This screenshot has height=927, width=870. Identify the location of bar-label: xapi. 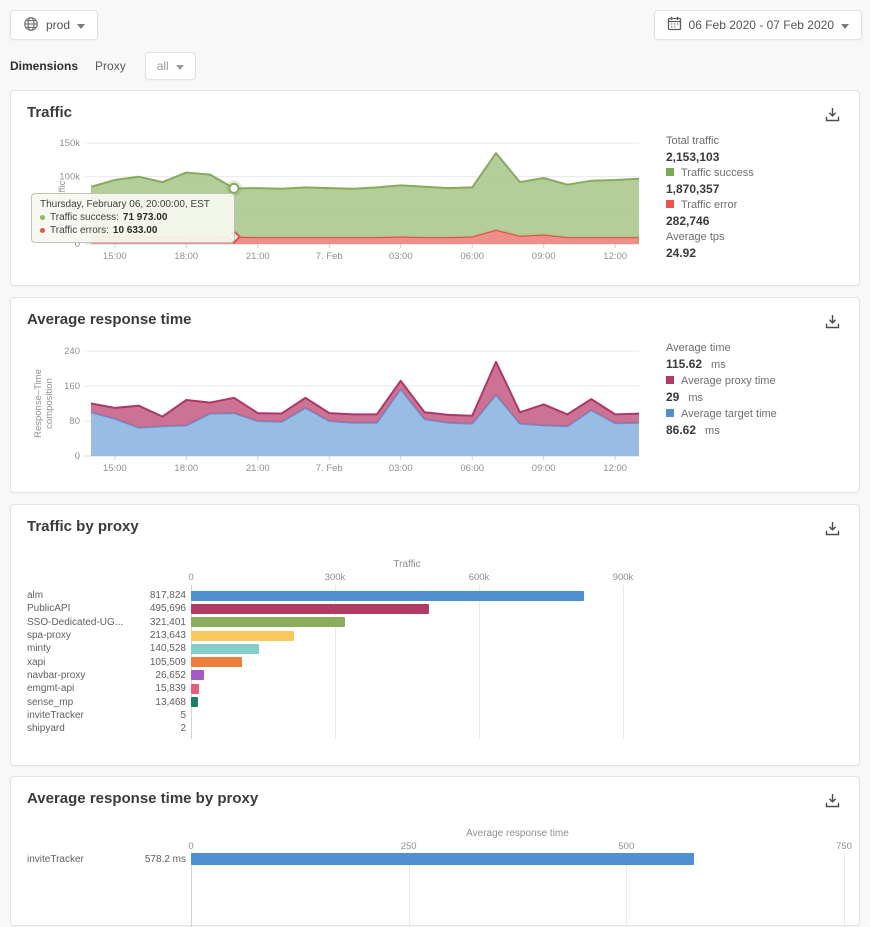
(36, 662).